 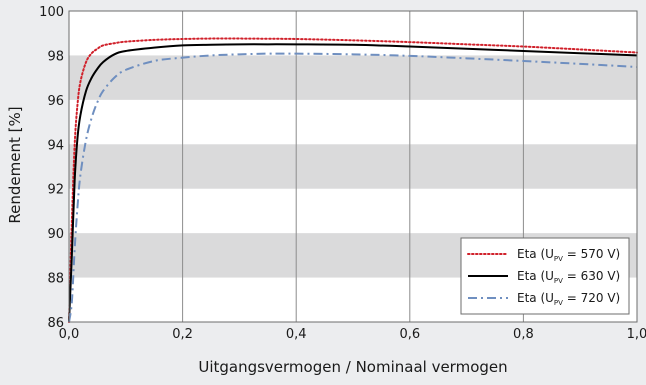 I want to click on y-tick-labels: 86 88 90 92 94 96 98 100, so click(x=51, y=168).